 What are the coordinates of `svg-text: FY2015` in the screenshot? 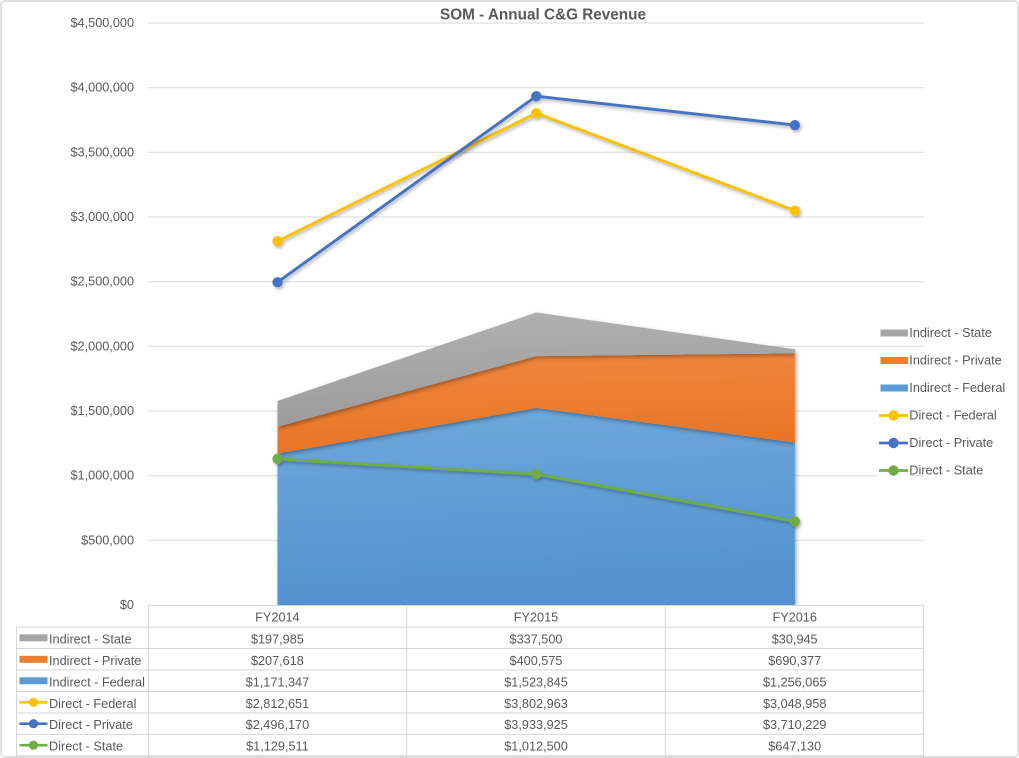 It's located at (536, 617).